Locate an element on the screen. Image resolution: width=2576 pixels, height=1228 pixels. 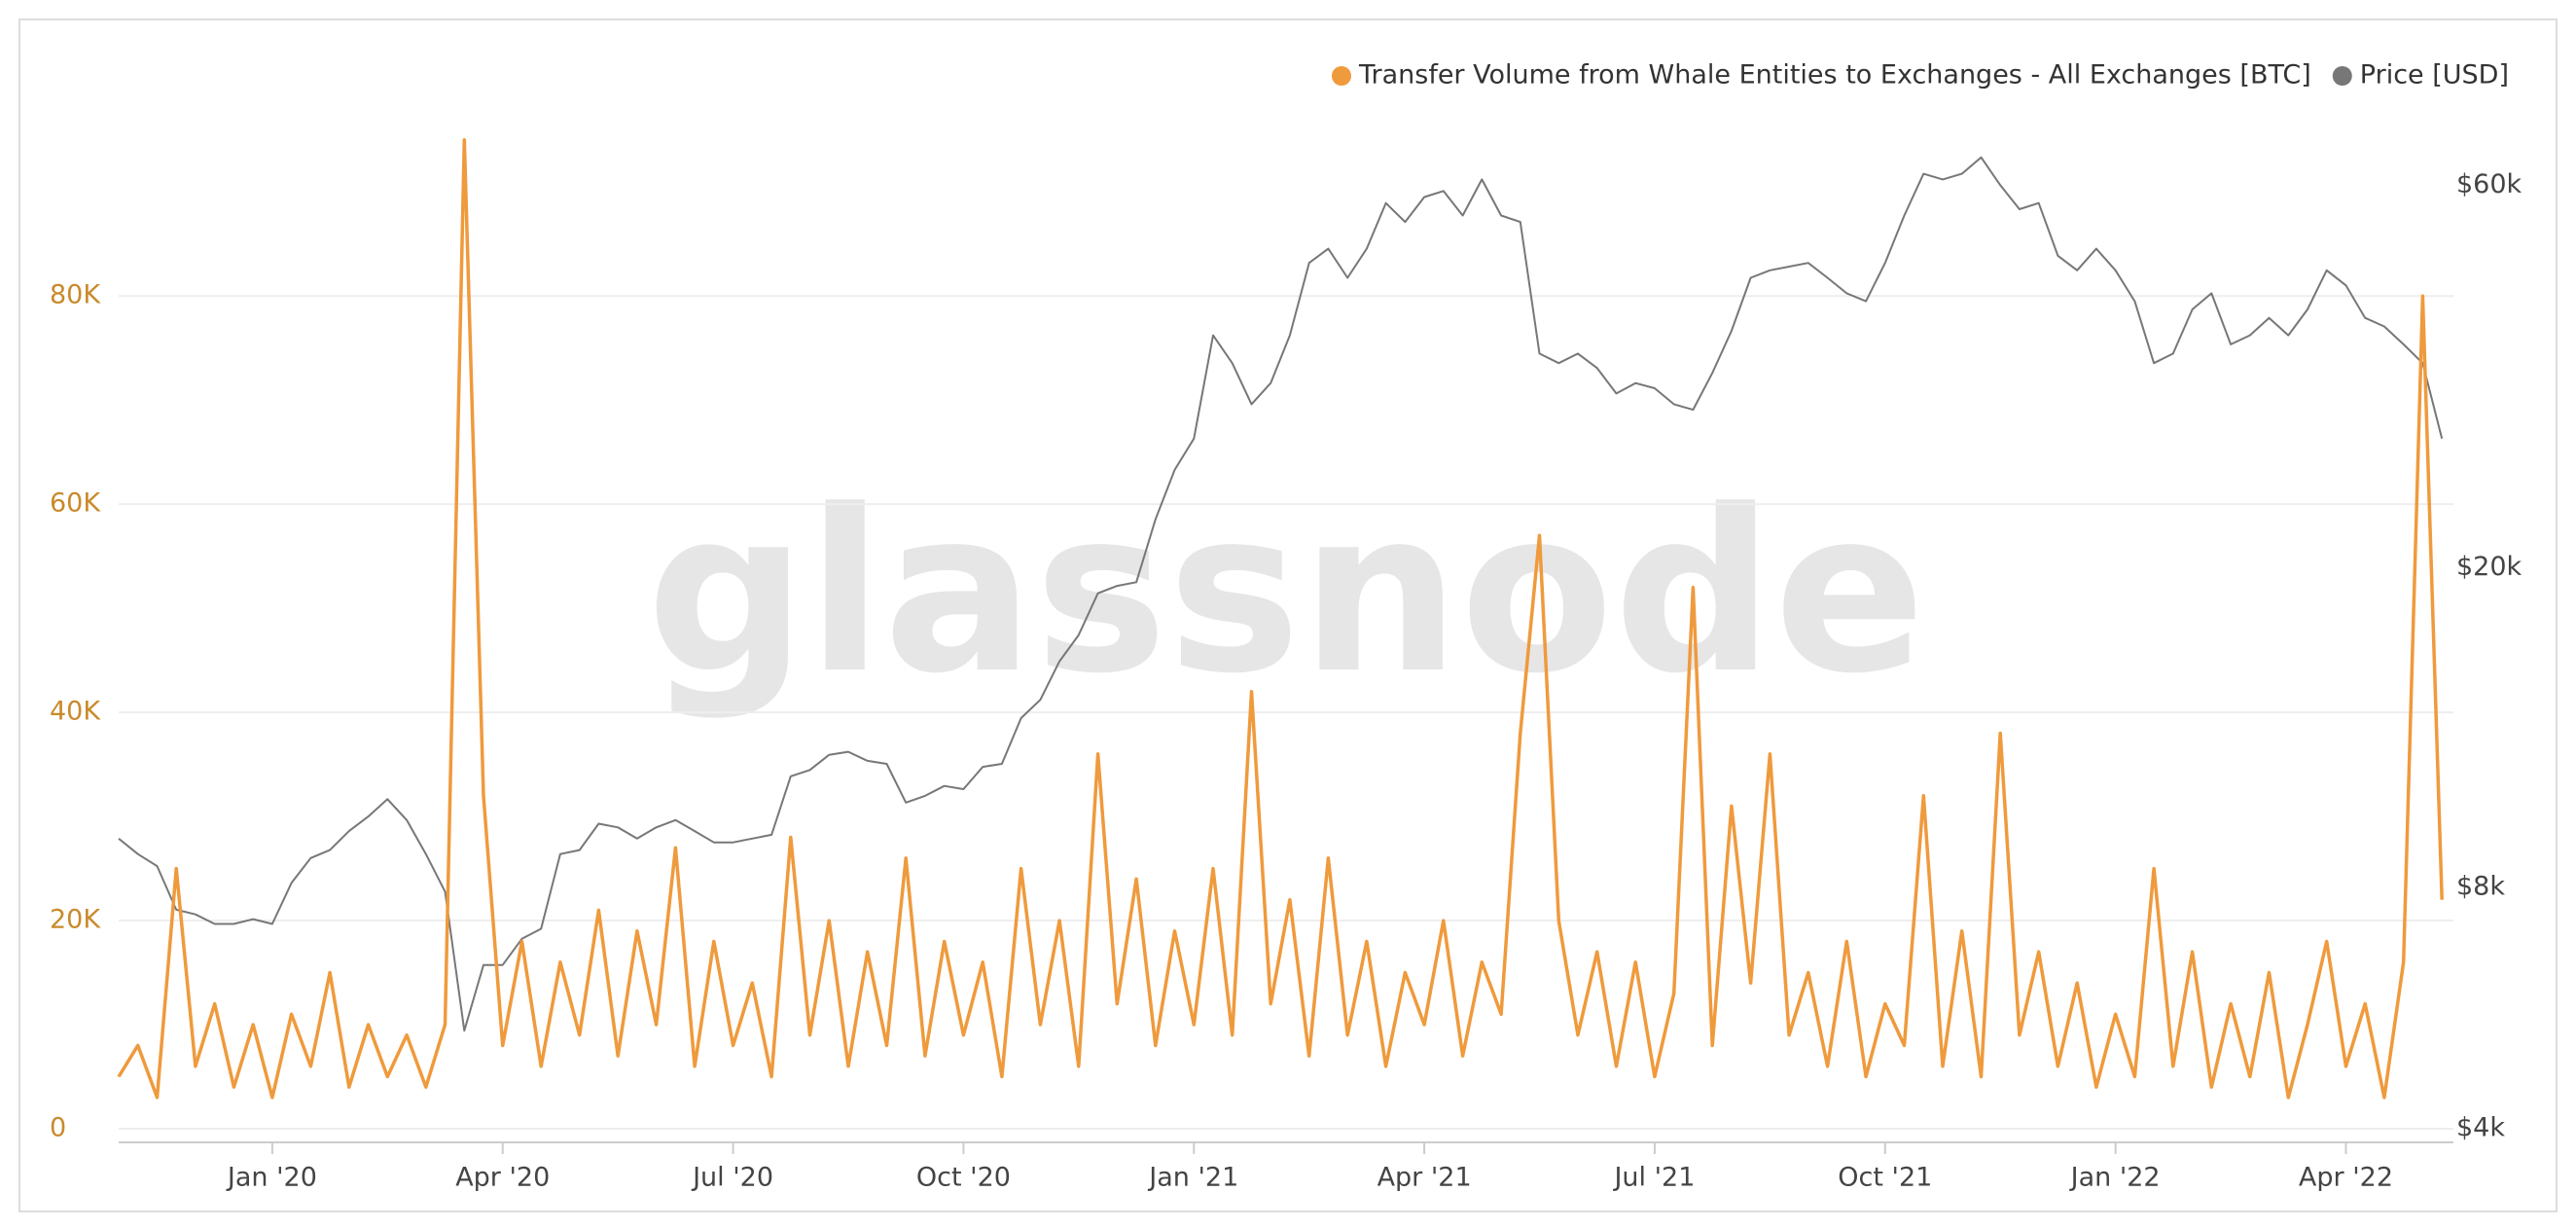
x-tick-label: Jul '20 is located at coordinates (732, 1178).